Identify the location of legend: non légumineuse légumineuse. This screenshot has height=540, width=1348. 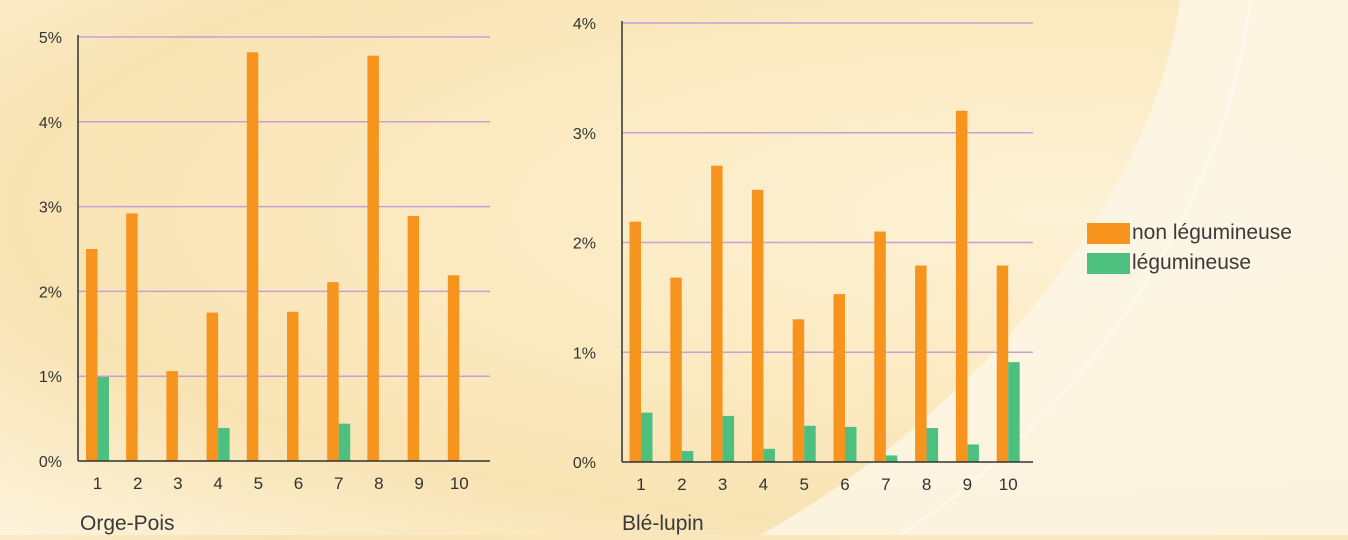
(1189, 248).